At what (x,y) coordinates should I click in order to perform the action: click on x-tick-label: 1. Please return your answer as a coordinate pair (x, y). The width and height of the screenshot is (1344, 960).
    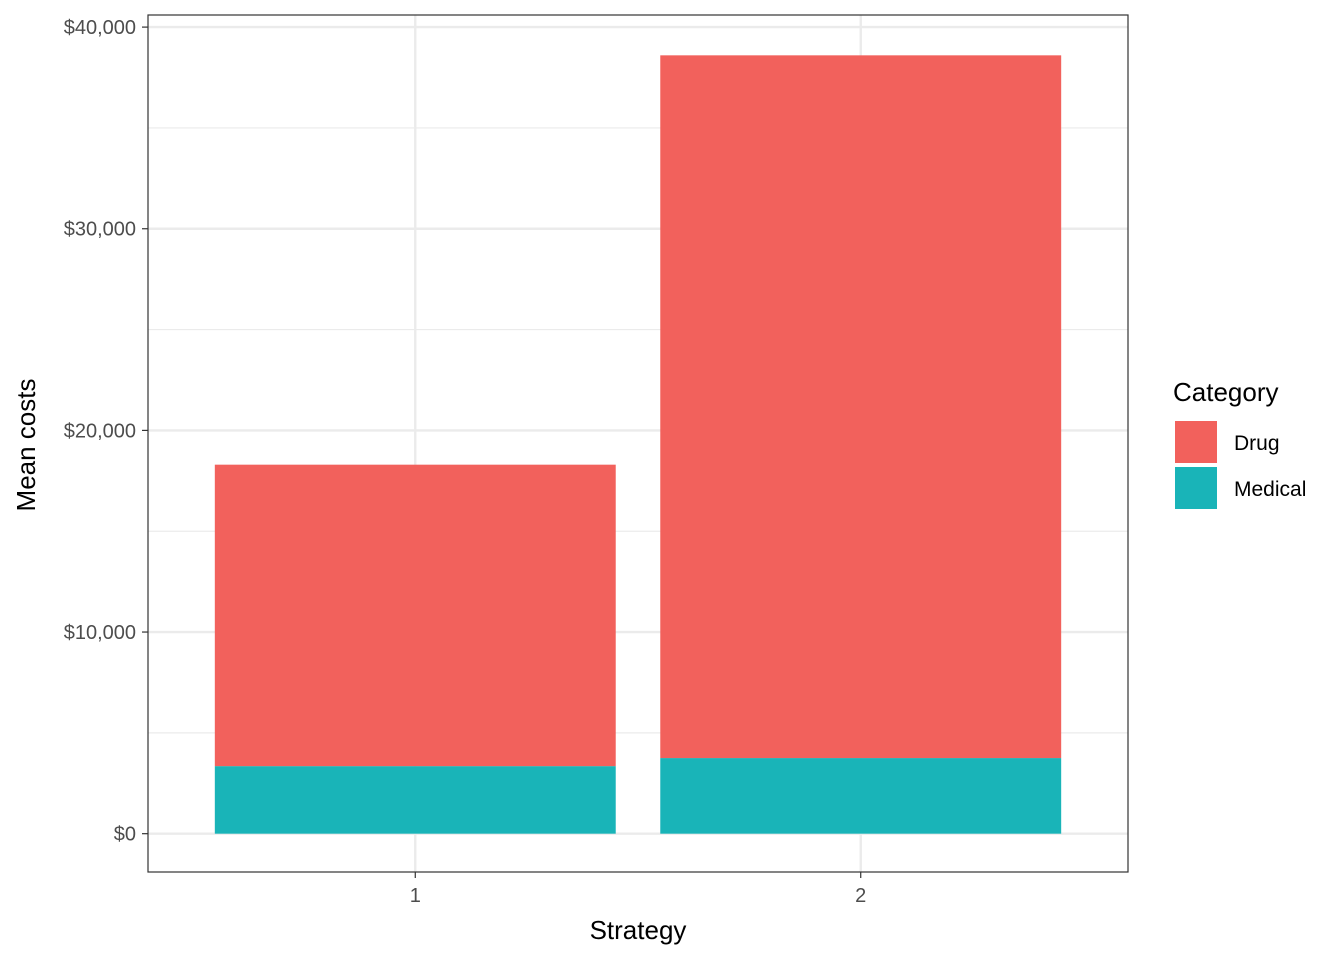
    Looking at the image, I should click on (415, 896).